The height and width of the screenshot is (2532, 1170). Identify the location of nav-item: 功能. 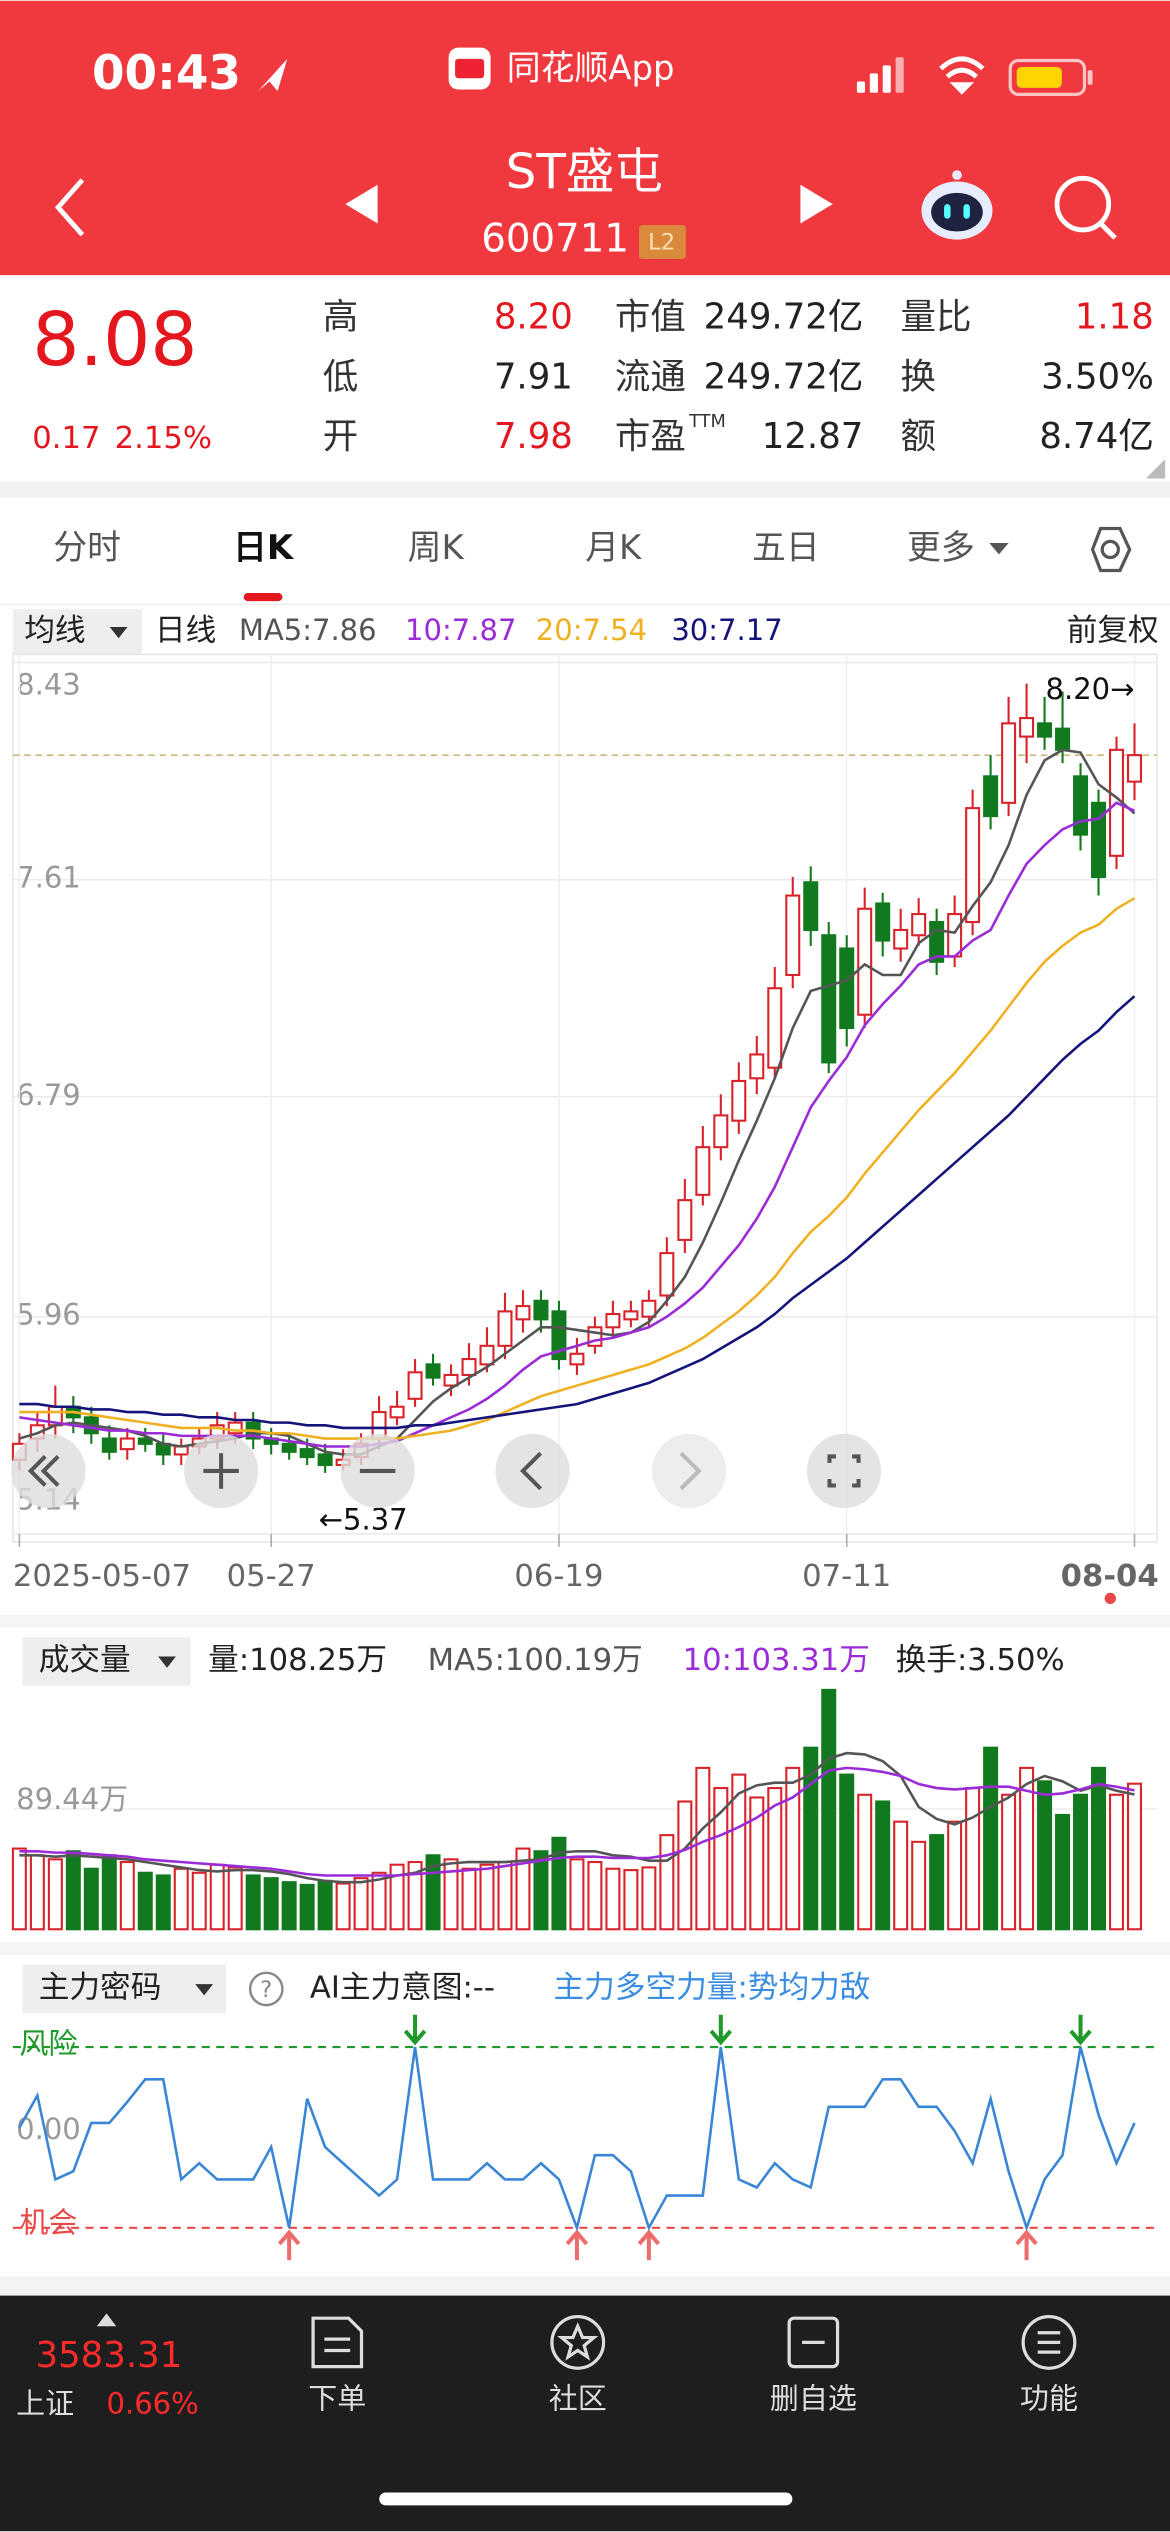
(1049, 2398).